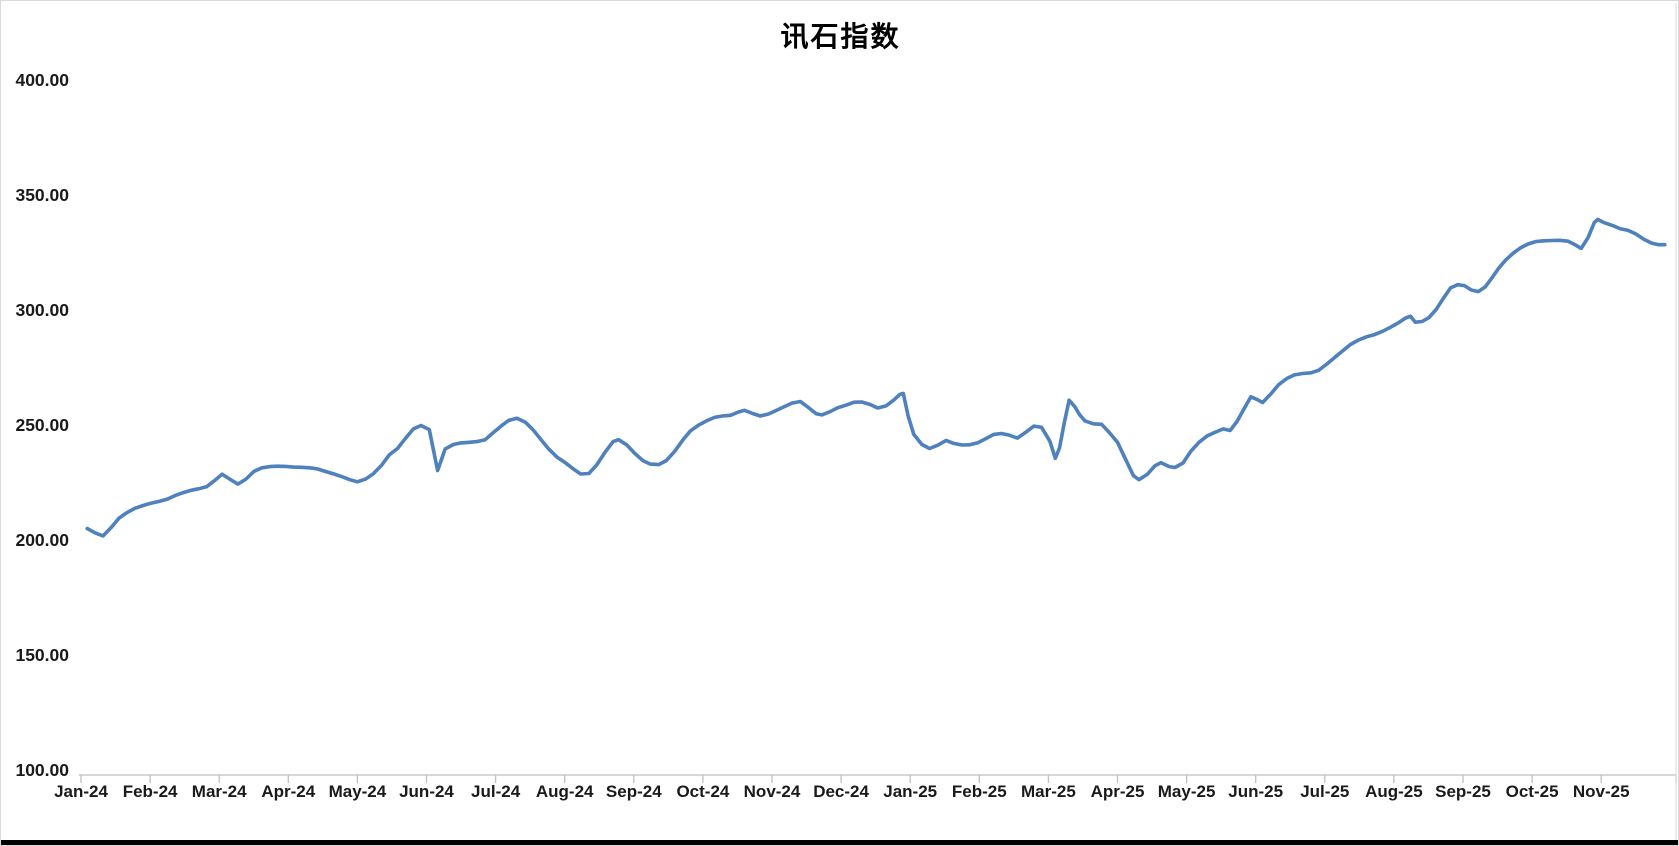 This screenshot has width=1679, height=846. What do you see at coordinates (496, 791) in the screenshot?
I see `x-axis-label: Jul-24` at bounding box center [496, 791].